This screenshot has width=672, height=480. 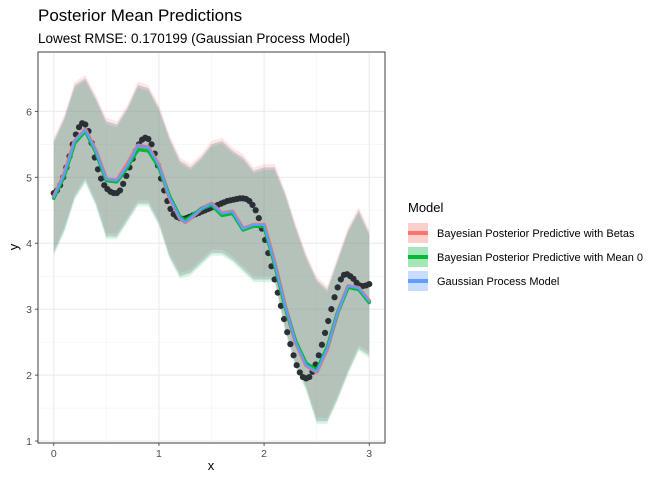 What do you see at coordinates (140, 15) in the screenshot?
I see `chart-title: Posterior Mean Predictions` at bounding box center [140, 15].